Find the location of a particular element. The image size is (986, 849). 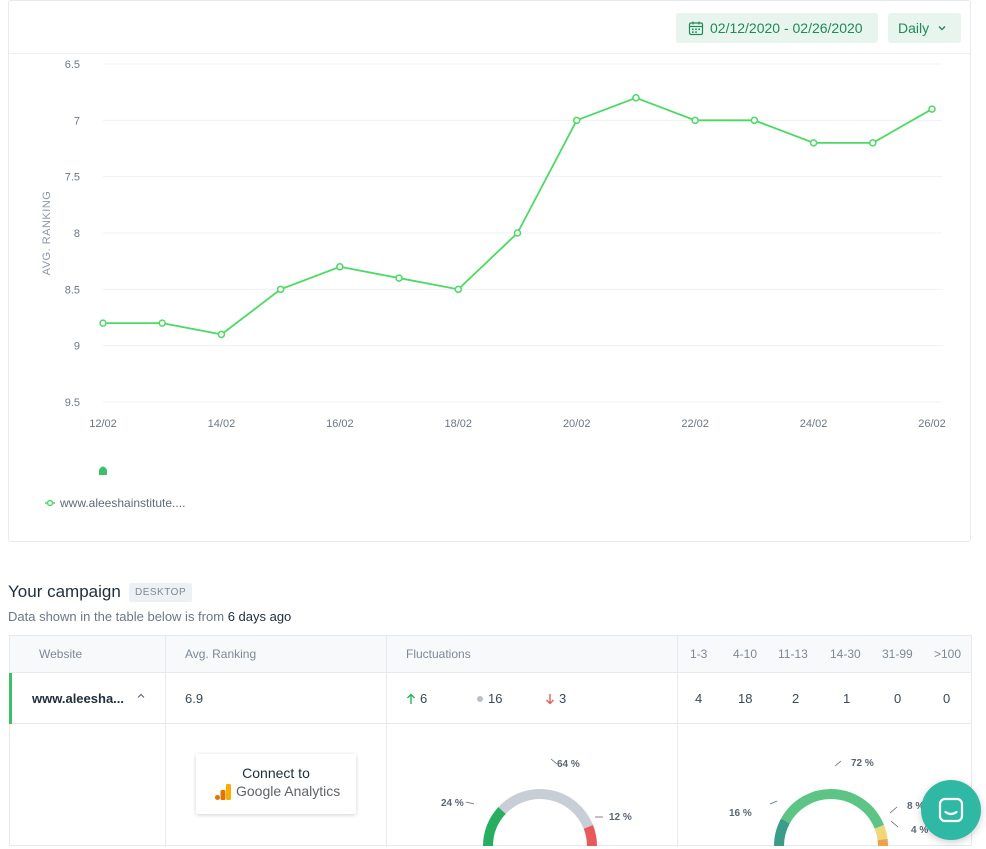

col-website: Website is located at coordinates (61, 654).